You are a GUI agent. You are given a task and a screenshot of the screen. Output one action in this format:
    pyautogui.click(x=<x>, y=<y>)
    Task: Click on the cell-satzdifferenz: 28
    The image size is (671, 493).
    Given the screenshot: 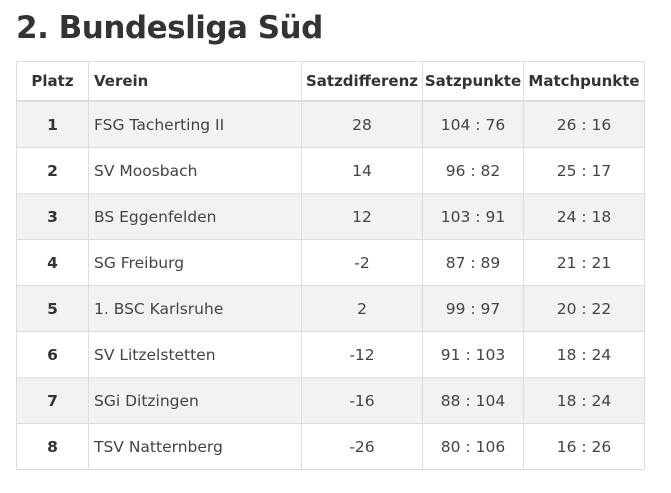 What is the action you would take?
    pyautogui.click(x=362, y=124)
    